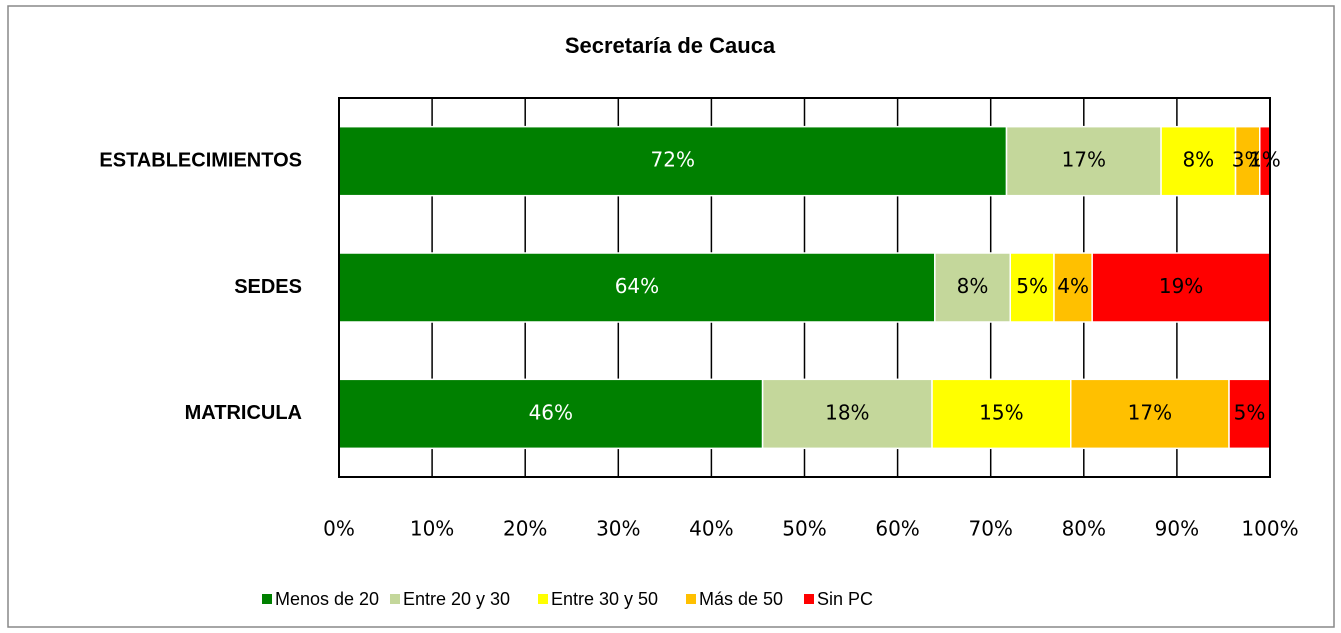 This screenshot has height=633, width=1341. I want to click on x-tick-label: 20%, so click(525, 529).